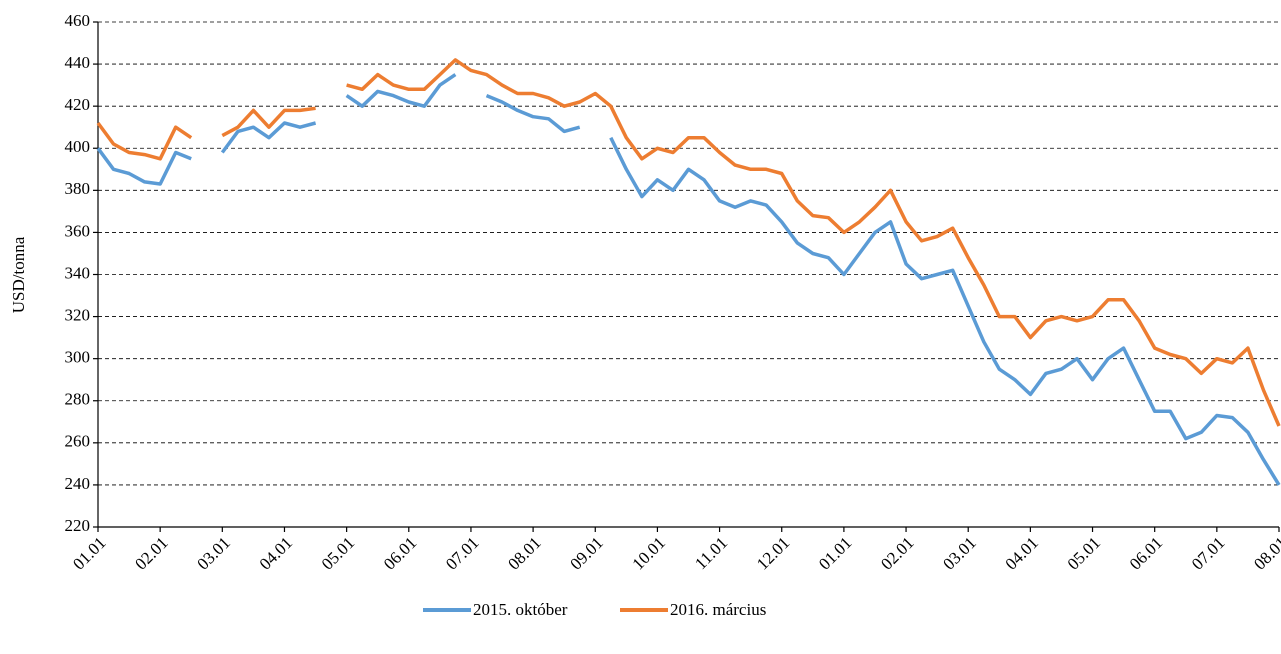  What do you see at coordinates (520, 609) in the screenshot?
I see `legend-label: 2015. október` at bounding box center [520, 609].